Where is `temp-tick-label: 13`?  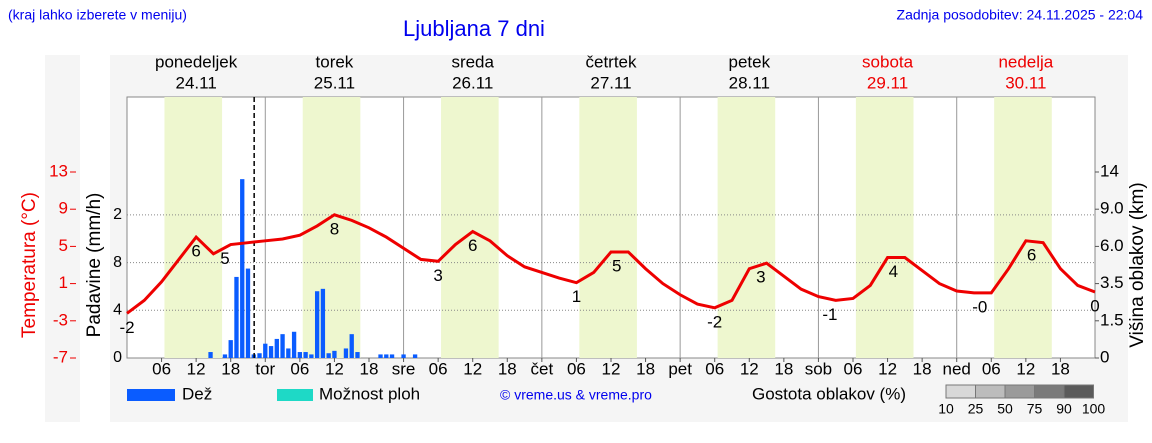 temp-tick-label: 13 is located at coordinates (58, 170).